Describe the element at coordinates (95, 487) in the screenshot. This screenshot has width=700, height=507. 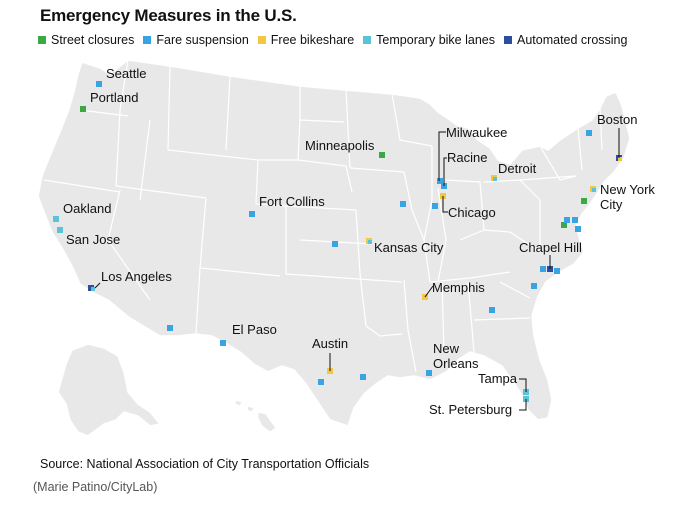
I see `credit-note: (Marie Patino/CityLab)` at that location.